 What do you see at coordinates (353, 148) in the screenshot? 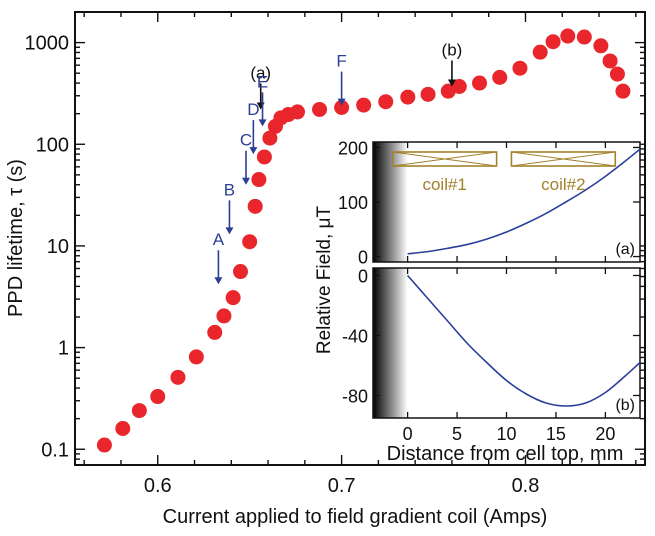
I see `inset-y-tick-label: 200` at bounding box center [353, 148].